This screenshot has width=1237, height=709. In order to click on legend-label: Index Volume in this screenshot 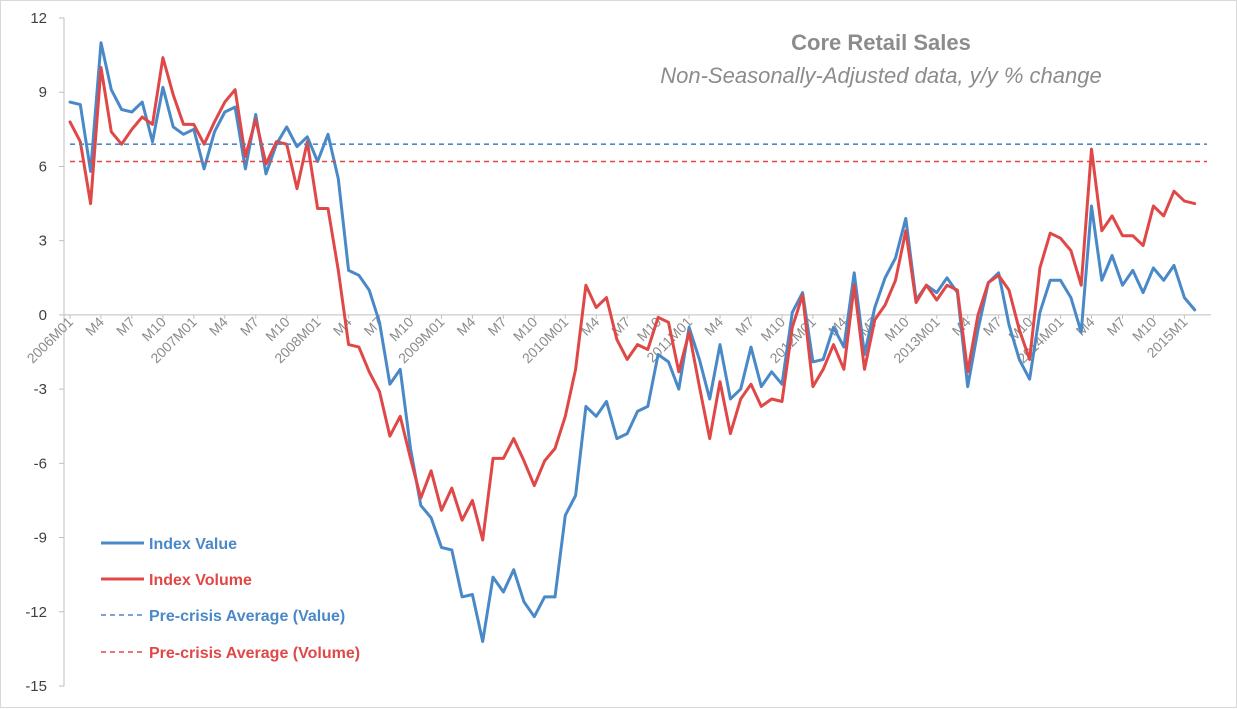, I will do `click(200, 580)`.